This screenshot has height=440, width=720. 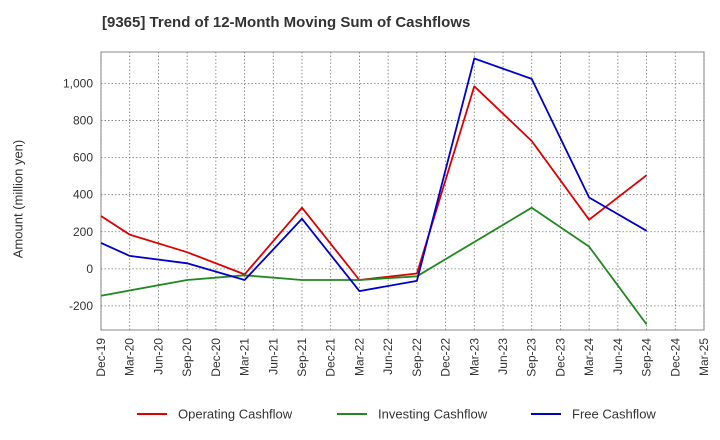 What do you see at coordinates (388, 356) in the screenshot?
I see `x-tick-label: Jun-22` at bounding box center [388, 356].